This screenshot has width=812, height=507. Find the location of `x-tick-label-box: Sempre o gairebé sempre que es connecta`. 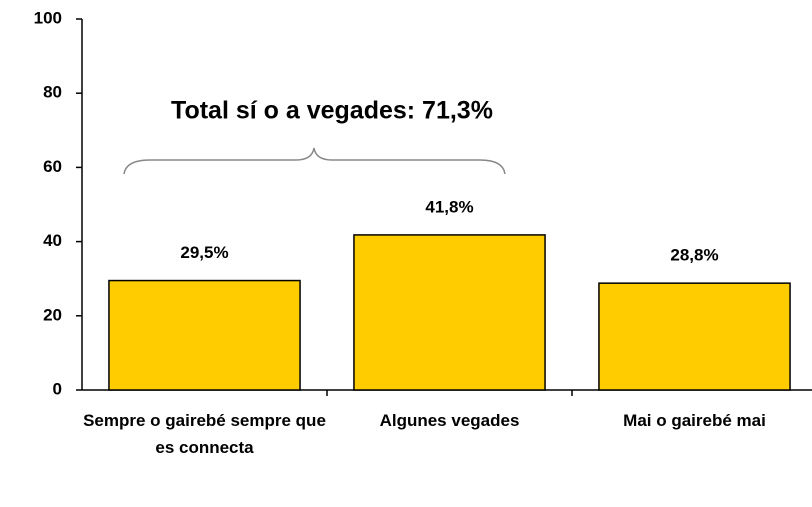

x-tick-label-box: Sempre o gairebé sempre que es connecta is located at coordinates (204, 434).